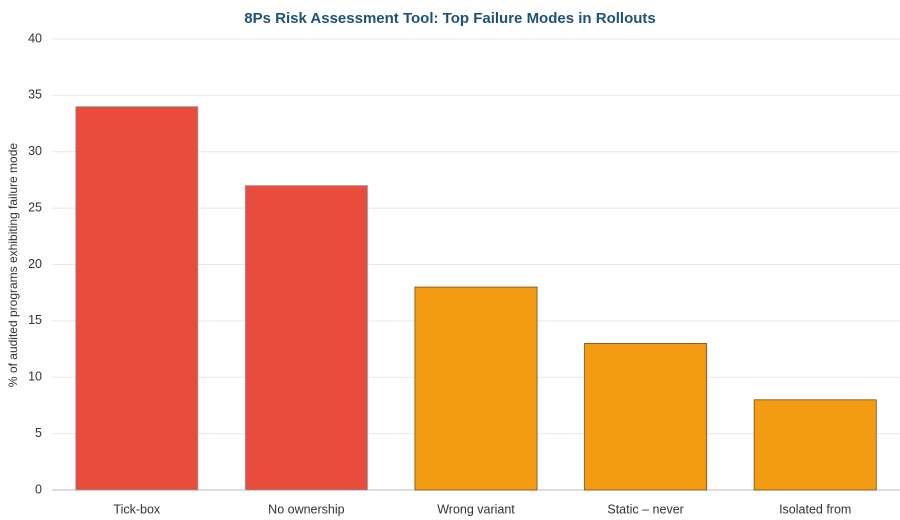 The height and width of the screenshot is (520, 900). I want to click on x-tick-label: Wrong variant, so click(476, 509).